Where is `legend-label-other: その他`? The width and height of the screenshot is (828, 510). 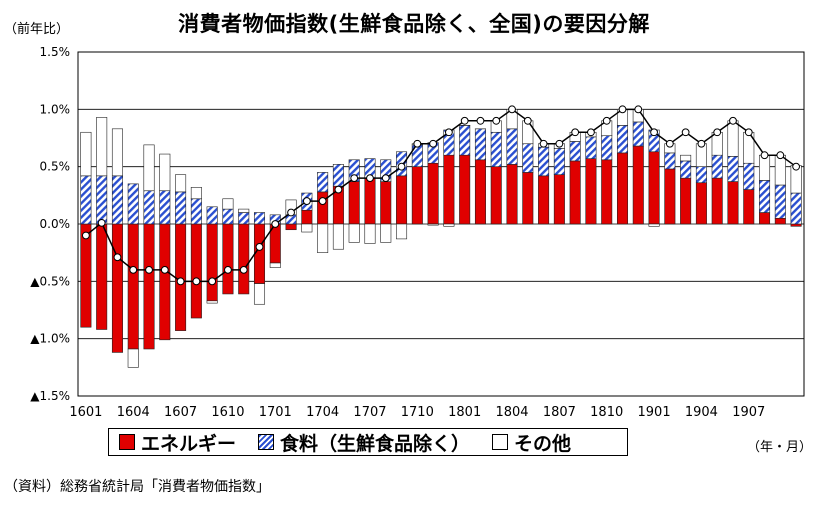
legend-label-other: その他 is located at coordinates (543, 443).